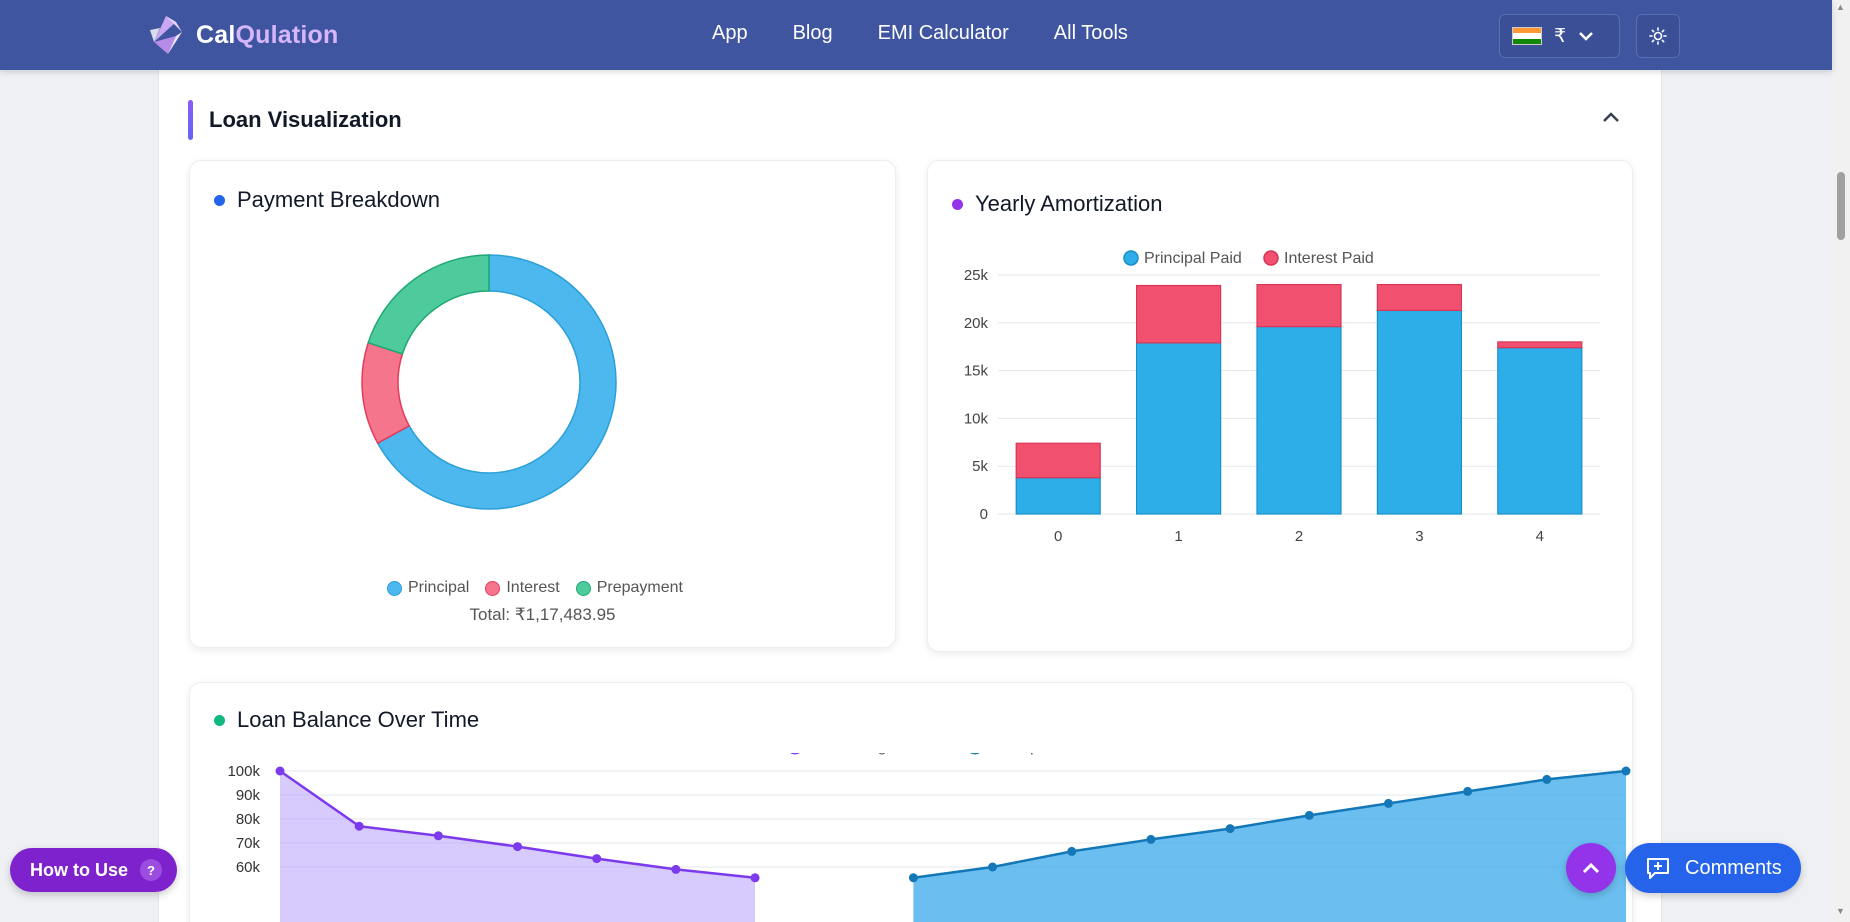  I want to click on brand: CalQulation, so click(242, 35).